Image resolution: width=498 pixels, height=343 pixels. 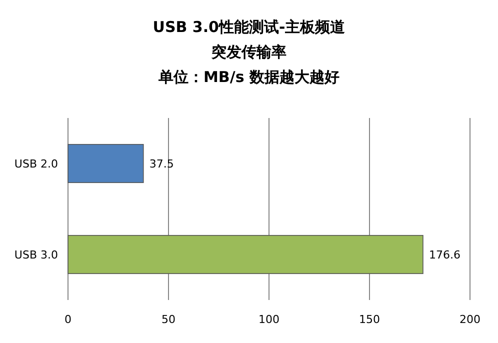 What do you see at coordinates (444, 255) in the screenshot?
I see `data-label: 176.6` at bounding box center [444, 255].